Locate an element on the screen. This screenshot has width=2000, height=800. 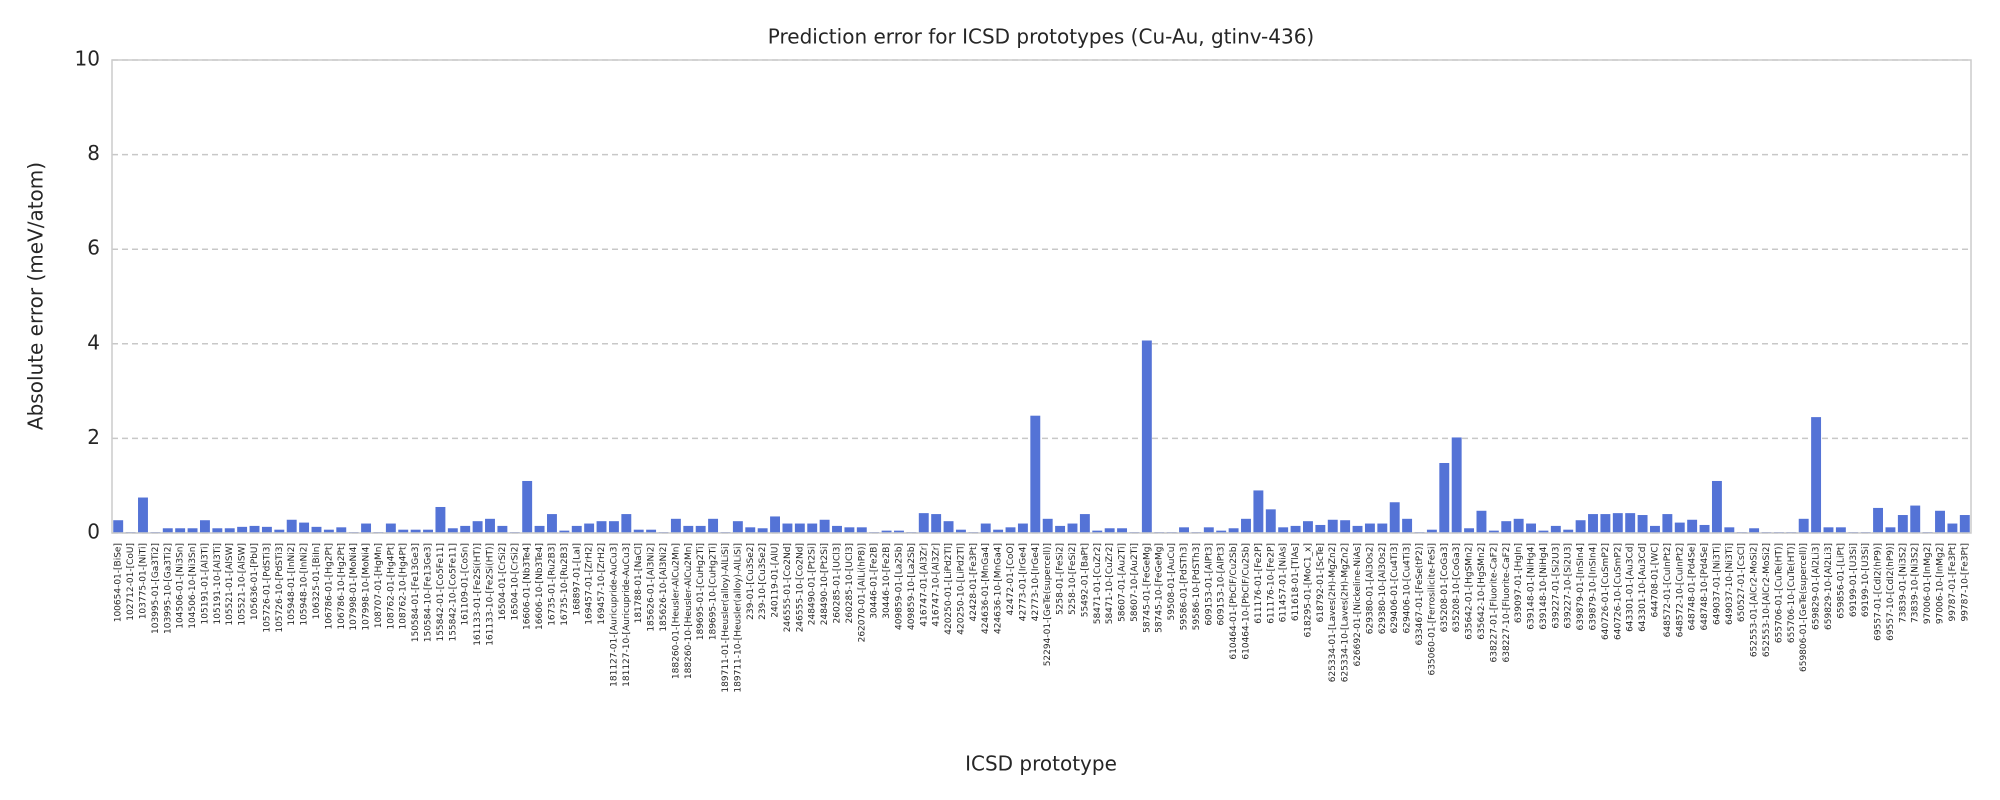
x-tick-label: 652553-01-[AlCr2-MoSi2] is located at coordinates (1755, 600).